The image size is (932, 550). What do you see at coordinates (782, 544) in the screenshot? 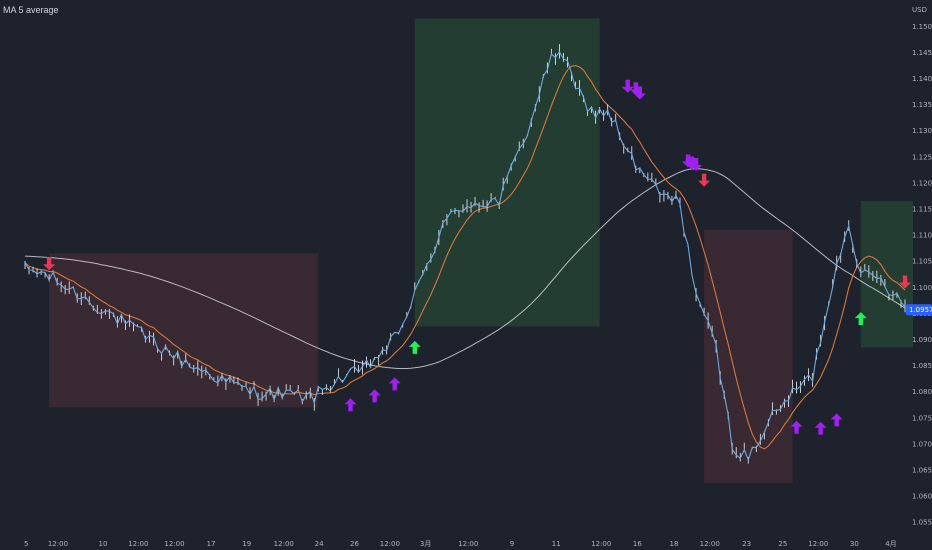
I see `x-tick-label: 25` at bounding box center [782, 544].